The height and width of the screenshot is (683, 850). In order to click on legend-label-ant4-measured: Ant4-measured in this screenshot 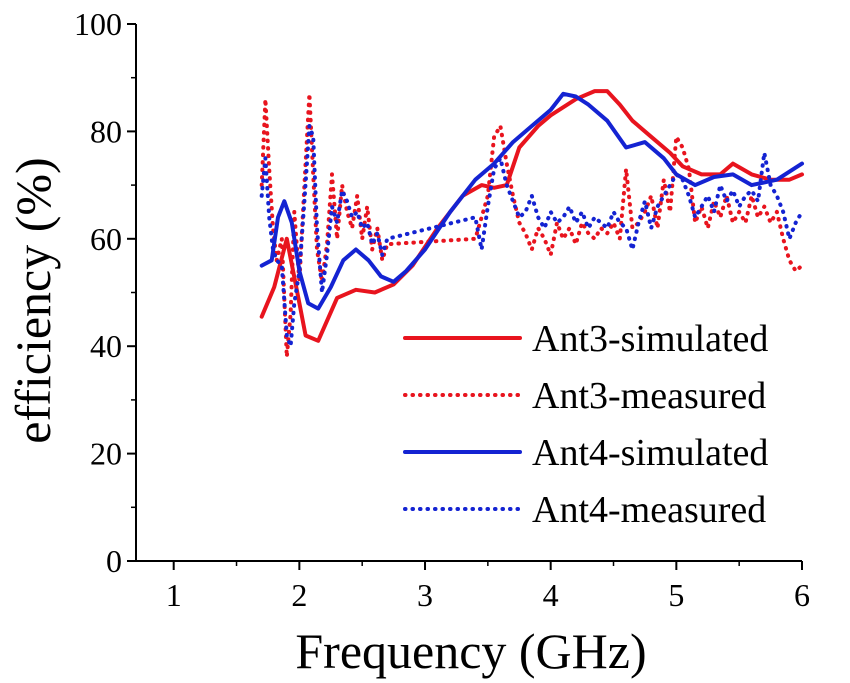, I will do `click(649, 510)`.